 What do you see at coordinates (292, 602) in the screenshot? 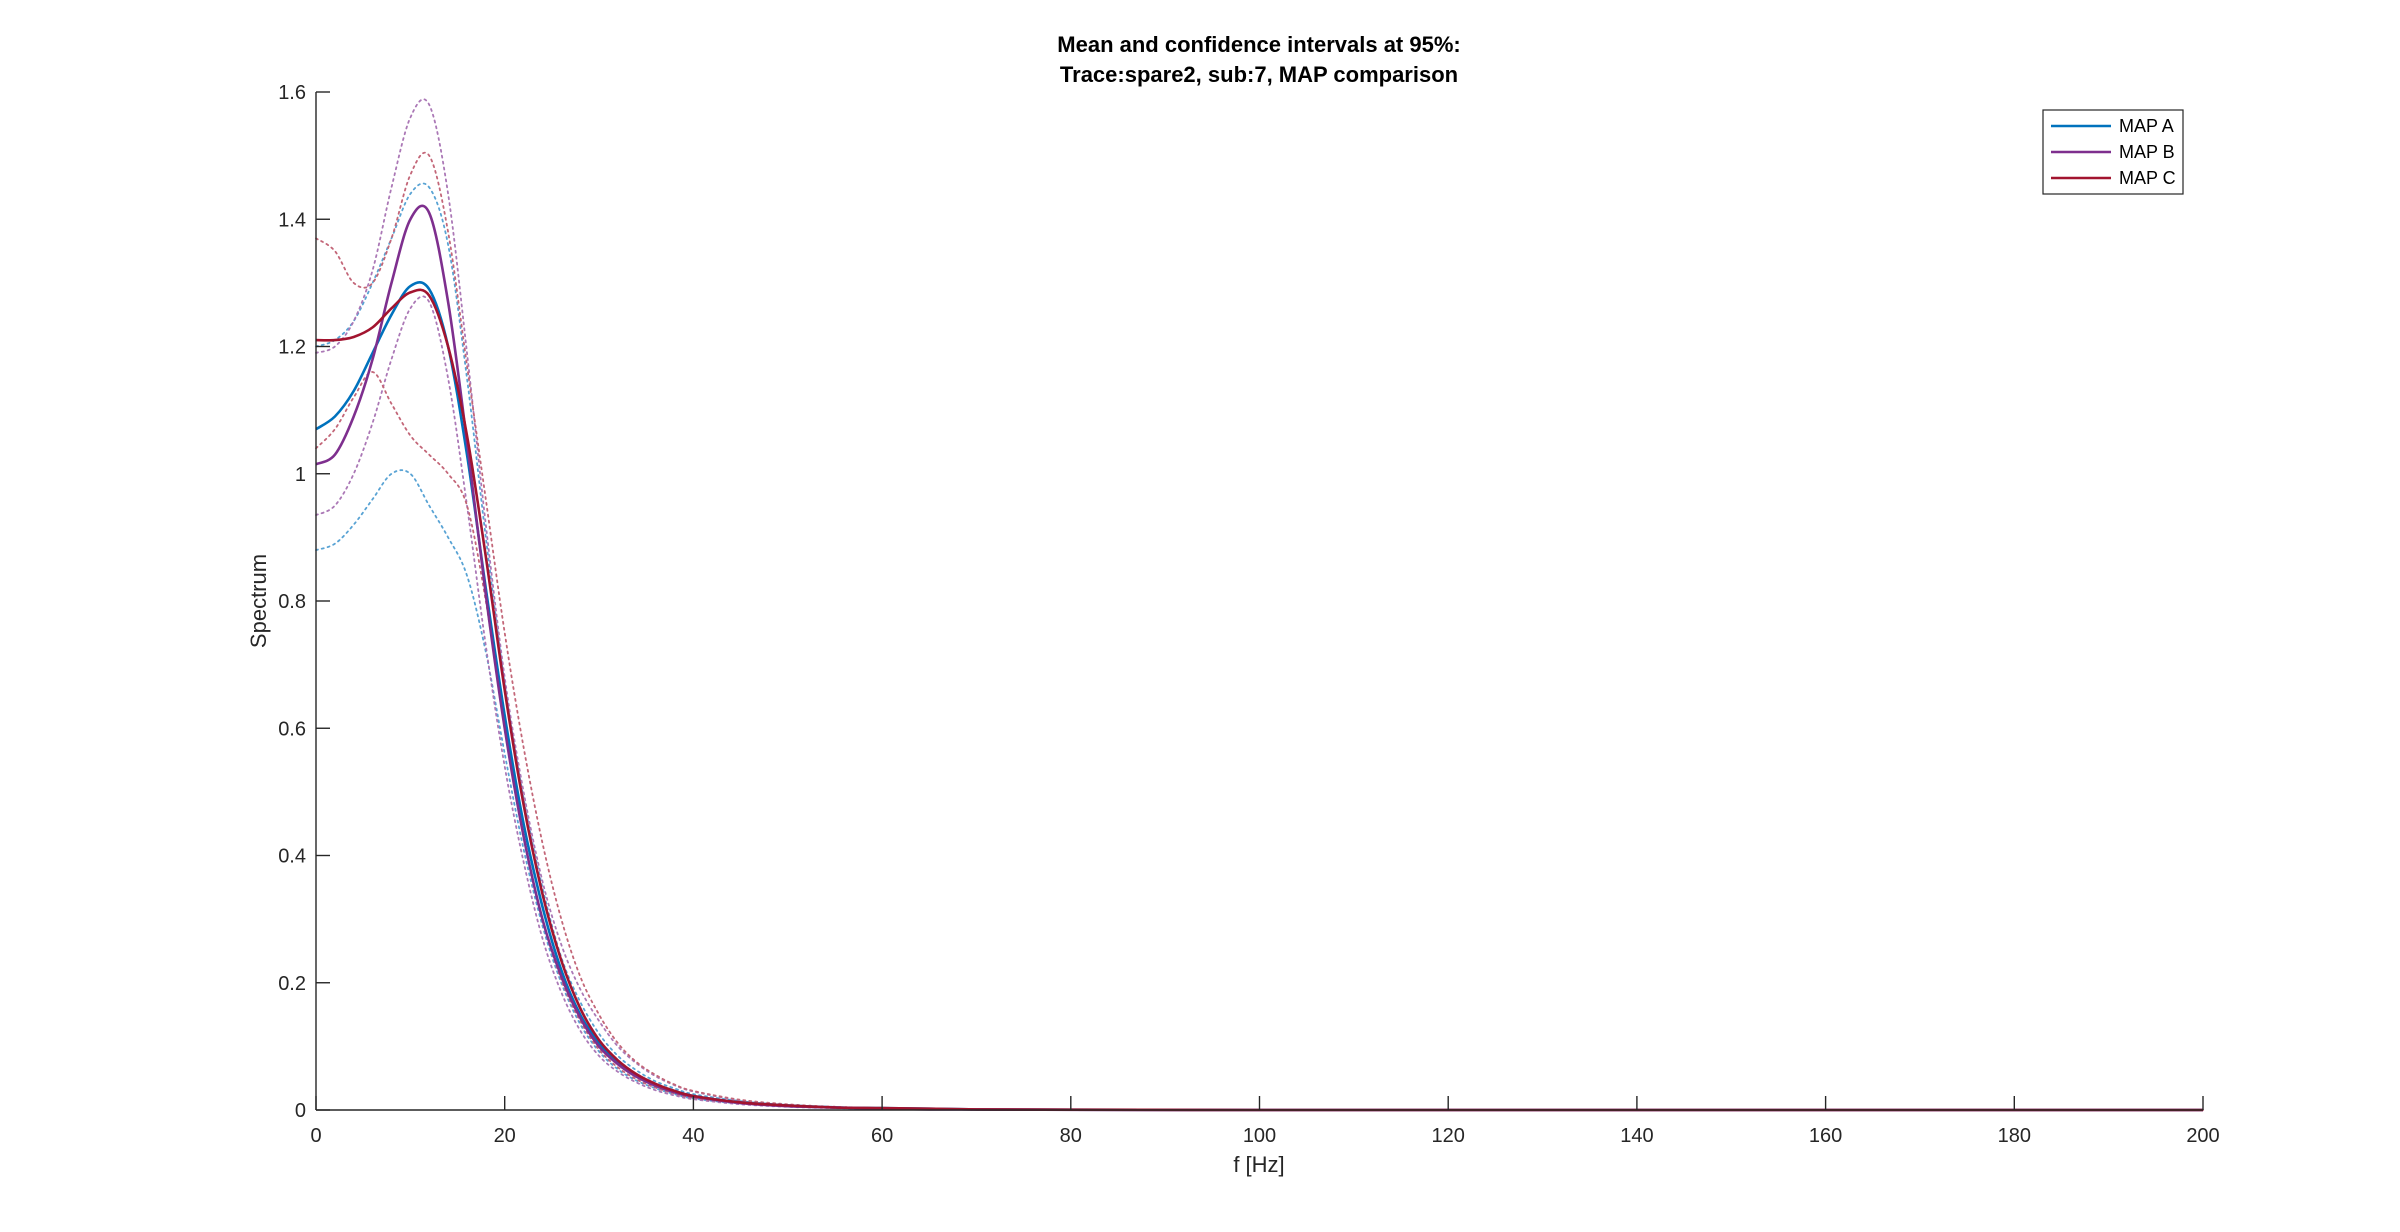
I see `y-tick-label: 0.8` at bounding box center [292, 602].